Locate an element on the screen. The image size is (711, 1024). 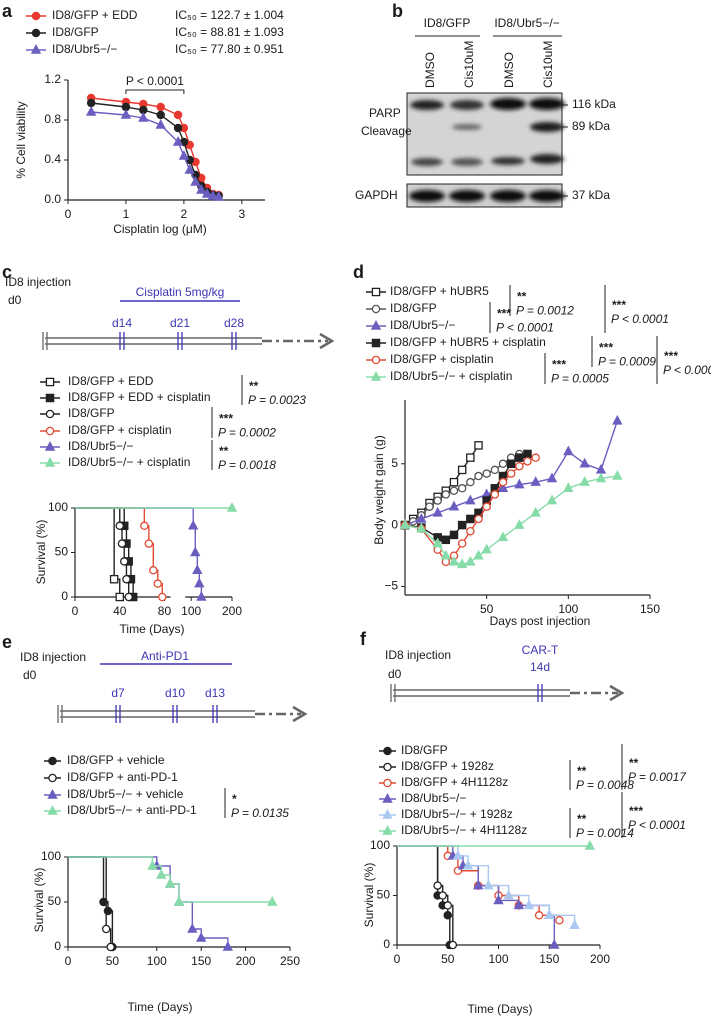
legend-label: ID8/Ubr5−/− + 4H1128z is located at coordinates (464, 830).